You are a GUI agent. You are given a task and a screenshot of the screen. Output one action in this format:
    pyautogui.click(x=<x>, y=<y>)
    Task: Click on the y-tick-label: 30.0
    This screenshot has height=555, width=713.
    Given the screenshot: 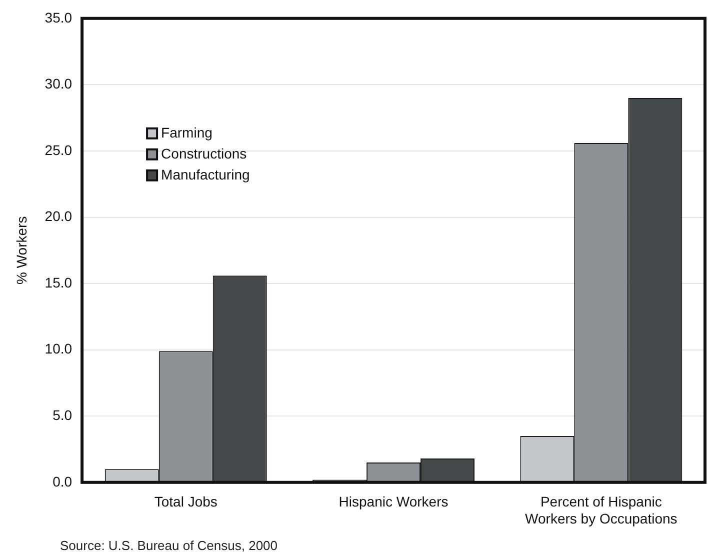 What is the action you would take?
    pyautogui.click(x=58, y=84)
    